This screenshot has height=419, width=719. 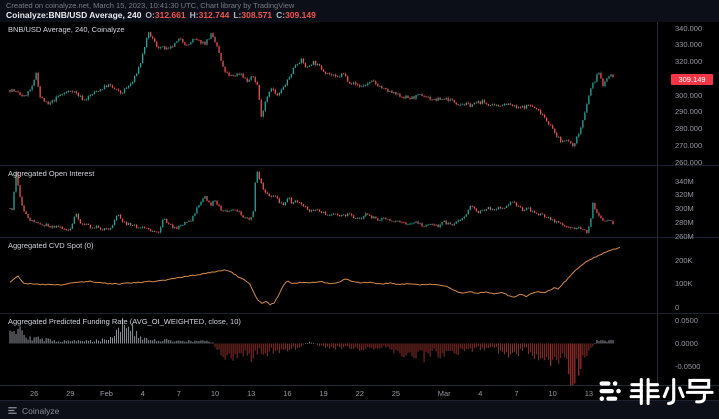 I want to click on aggregated-open-interest-tick: 340M, so click(x=684, y=181).